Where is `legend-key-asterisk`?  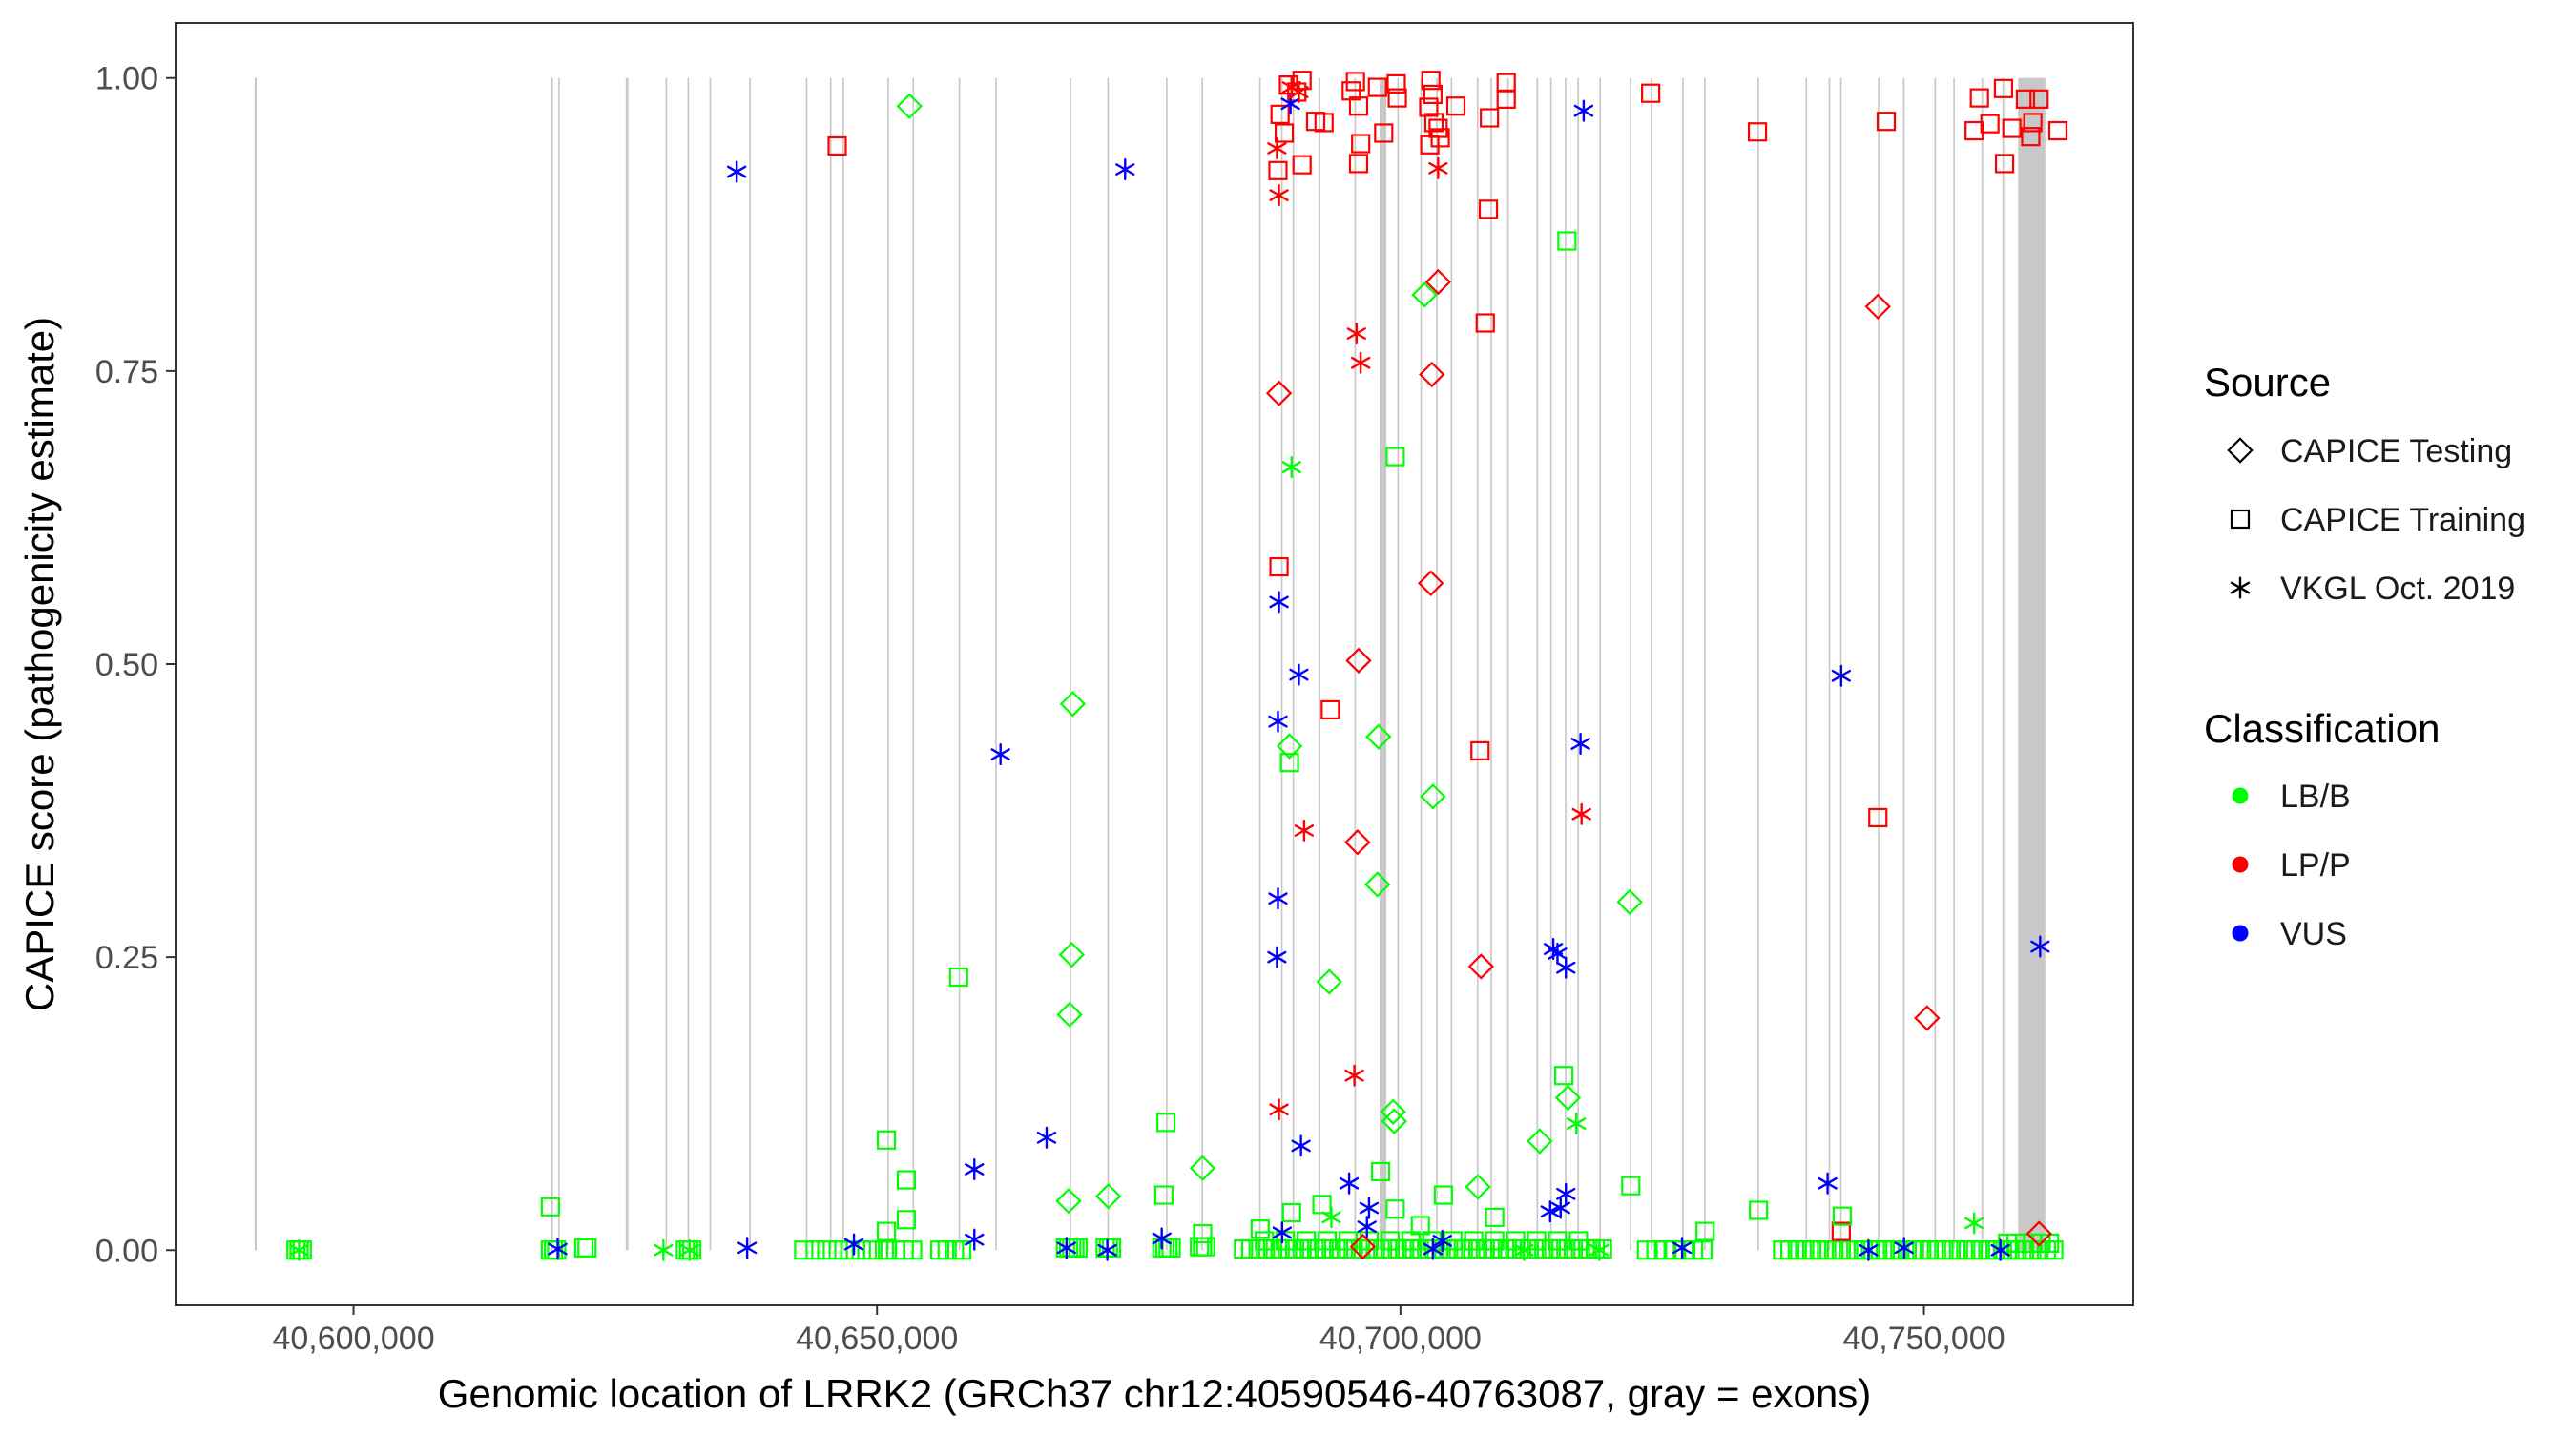 legend-key-asterisk is located at coordinates (2240, 587).